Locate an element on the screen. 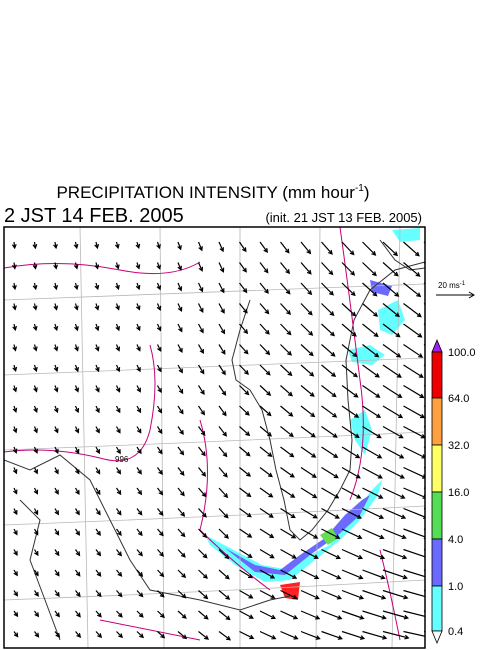 The image size is (500, 650). init-time: (init. 21 JST 13 FEB. 2005) is located at coordinates (343, 217).